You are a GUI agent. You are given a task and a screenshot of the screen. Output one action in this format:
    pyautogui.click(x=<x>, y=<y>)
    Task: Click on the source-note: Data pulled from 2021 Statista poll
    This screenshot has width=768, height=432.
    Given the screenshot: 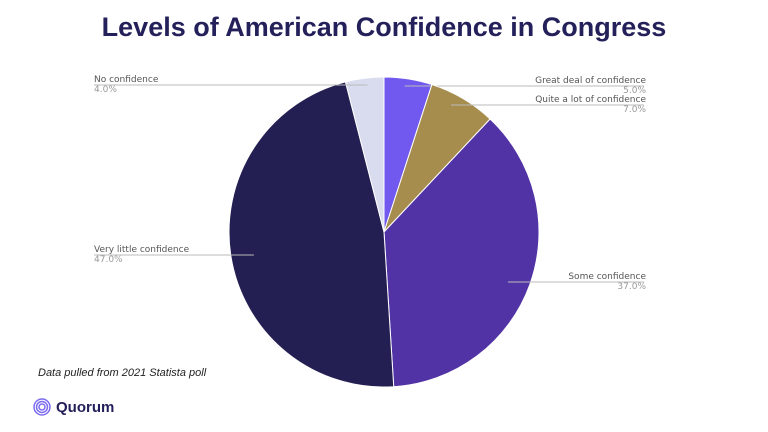 What is the action you would take?
    pyautogui.click(x=122, y=373)
    